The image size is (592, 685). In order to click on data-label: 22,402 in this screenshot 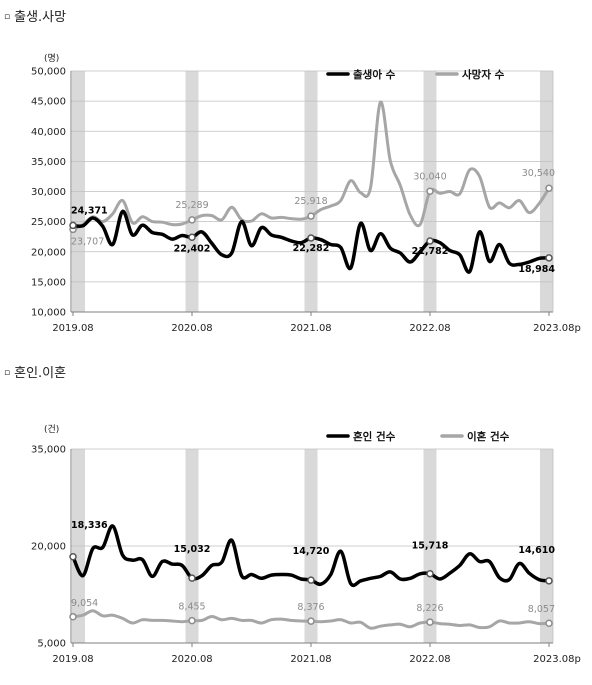, I will do `click(192, 248)`.